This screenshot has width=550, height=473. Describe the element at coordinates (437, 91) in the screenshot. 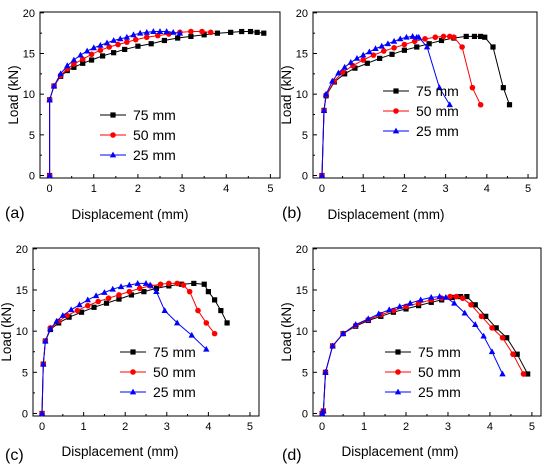

I see `legend-label: 75 mm` at that location.